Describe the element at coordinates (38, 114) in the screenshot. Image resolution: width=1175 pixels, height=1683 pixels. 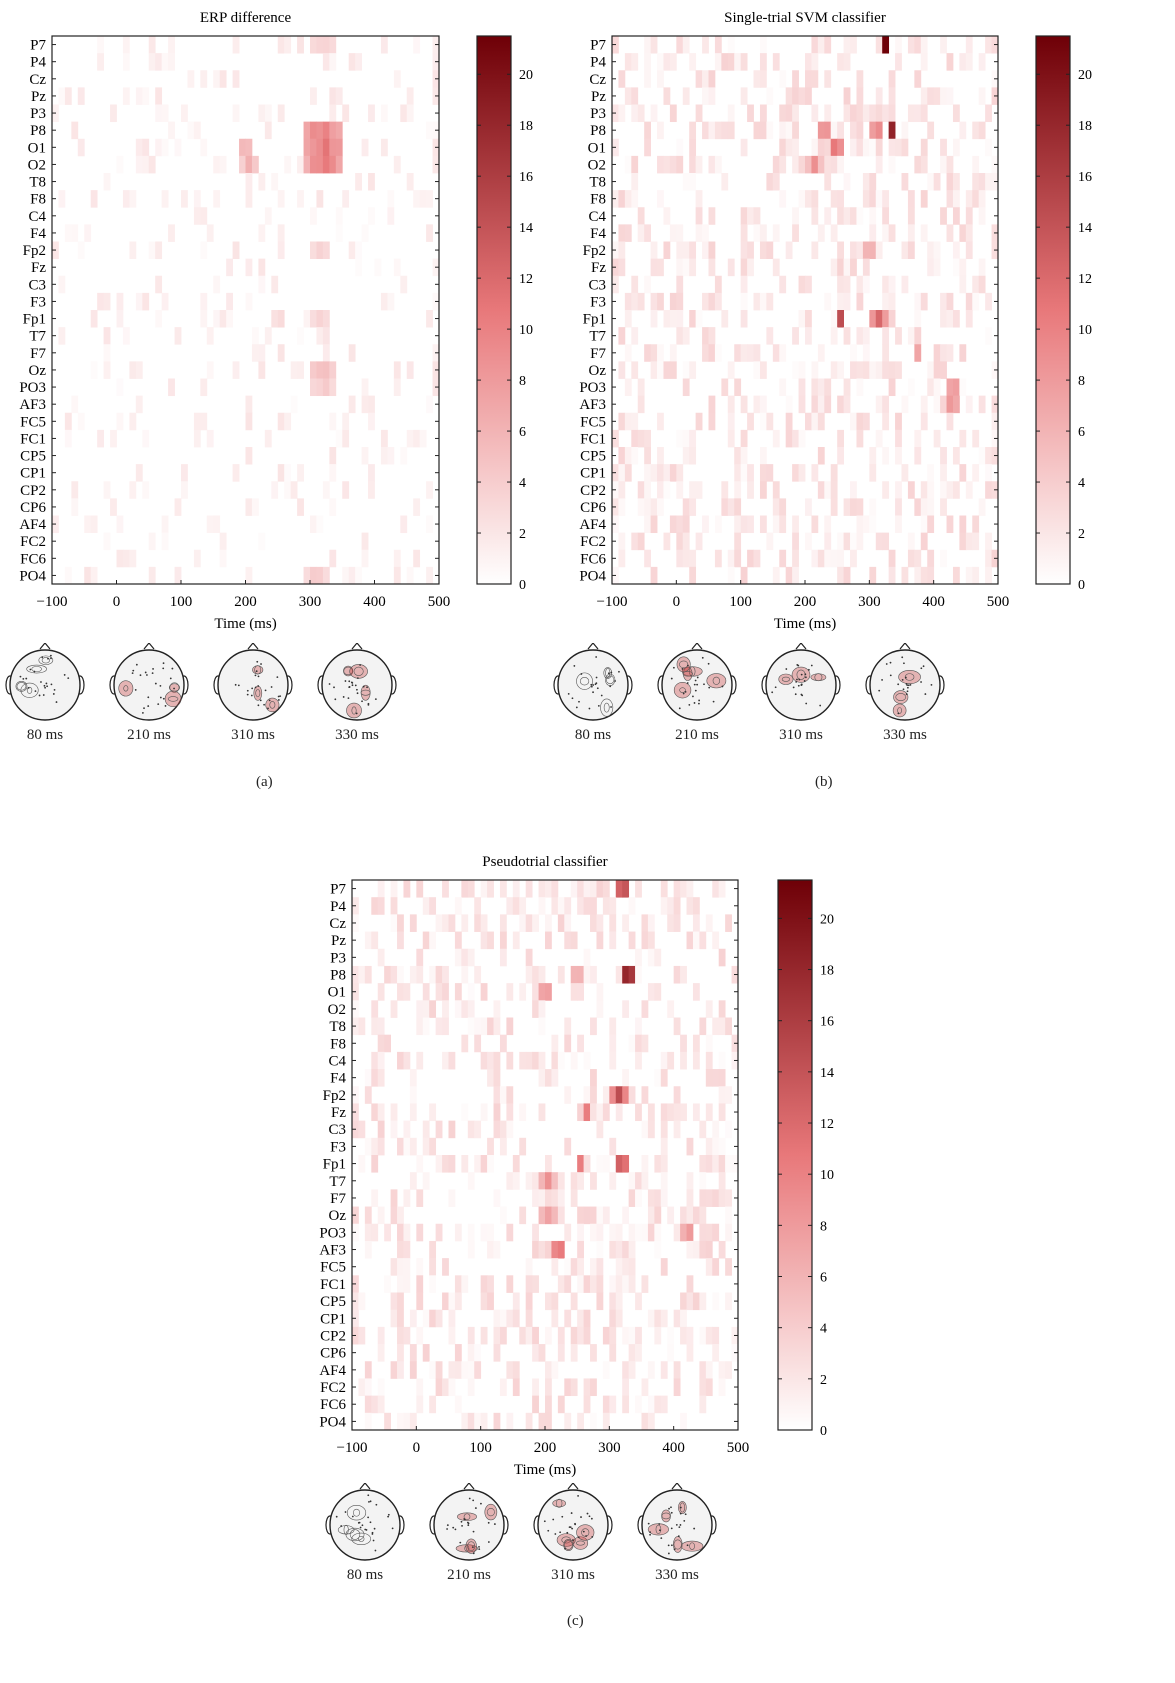
I see `channel-label: P3` at that location.